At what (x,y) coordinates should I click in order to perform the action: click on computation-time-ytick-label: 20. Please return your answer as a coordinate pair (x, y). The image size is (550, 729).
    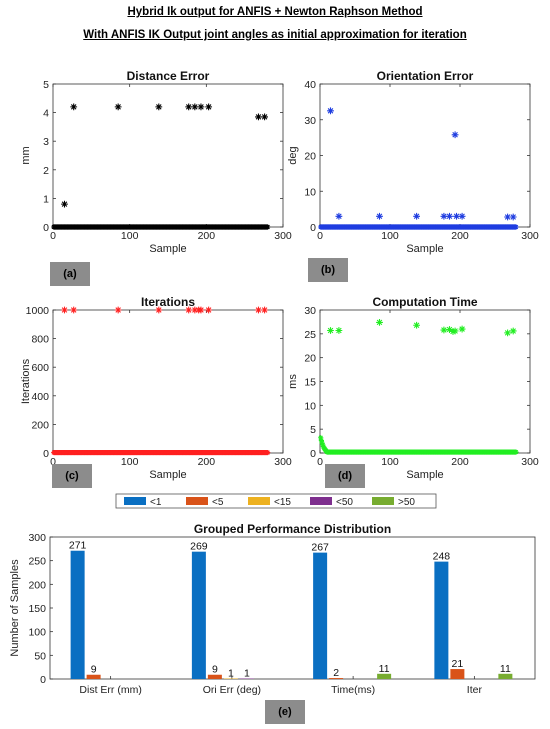
    Looking at the image, I should click on (310, 359).